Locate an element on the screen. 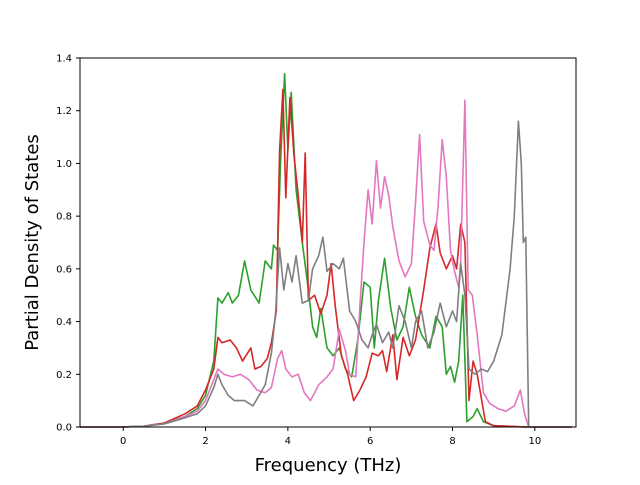  x-axis-label: Frequency (THz) is located at coordinates (328, 465).